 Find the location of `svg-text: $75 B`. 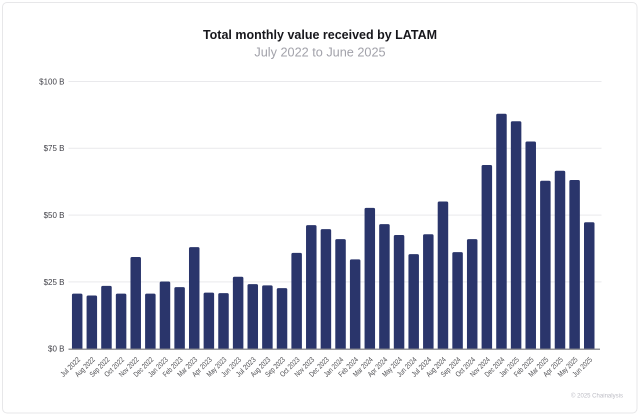

svg-text: $75 B is located at coordinates (54, 148).